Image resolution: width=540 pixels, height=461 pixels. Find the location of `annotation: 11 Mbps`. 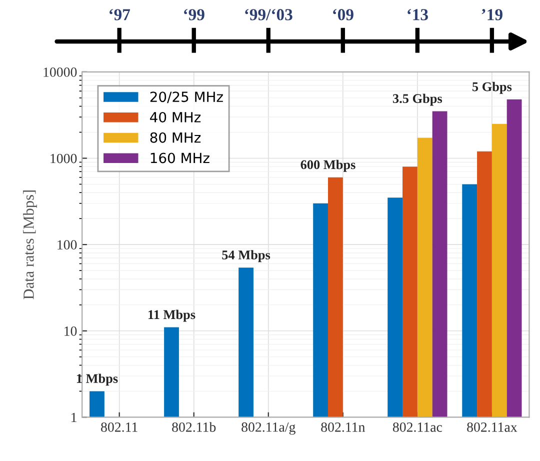

annotation: 11 Mbps is located at coordinates (172, 316).